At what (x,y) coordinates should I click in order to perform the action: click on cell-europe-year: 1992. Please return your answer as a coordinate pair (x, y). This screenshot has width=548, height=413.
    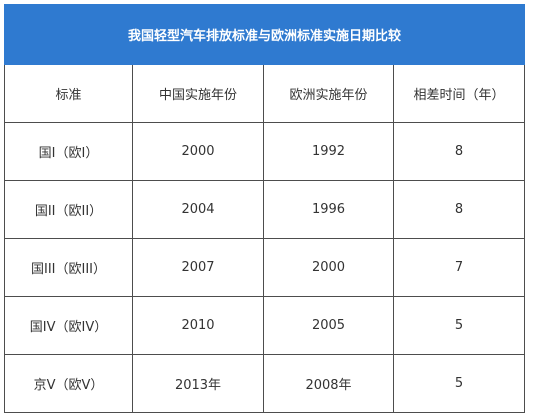
    Looking at the image, I should click on (328, 151).